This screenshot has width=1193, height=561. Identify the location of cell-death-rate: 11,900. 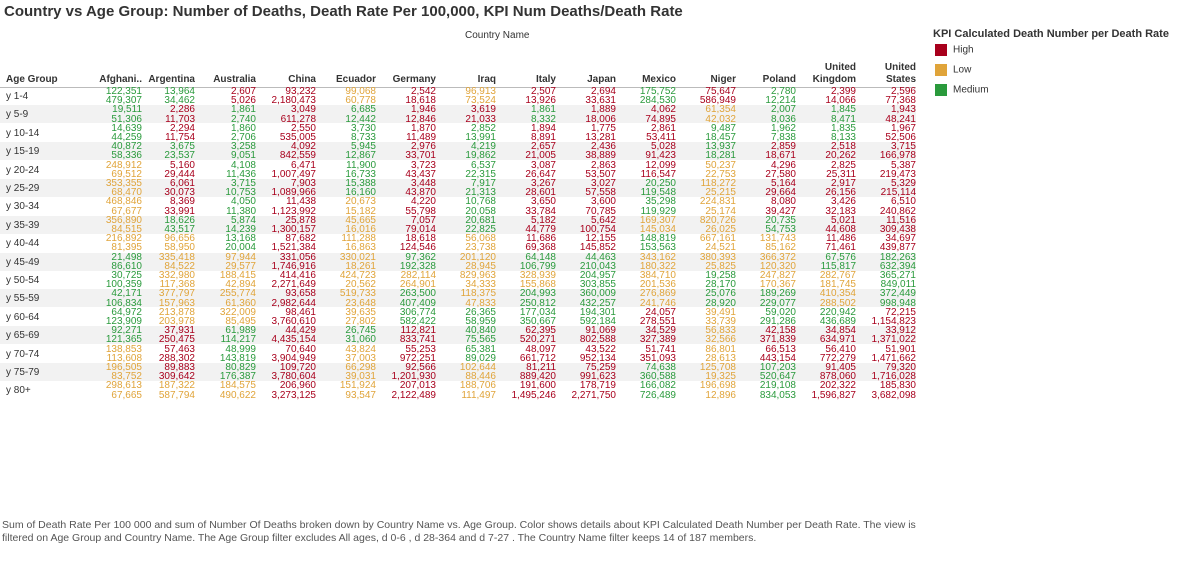
(361, 165).